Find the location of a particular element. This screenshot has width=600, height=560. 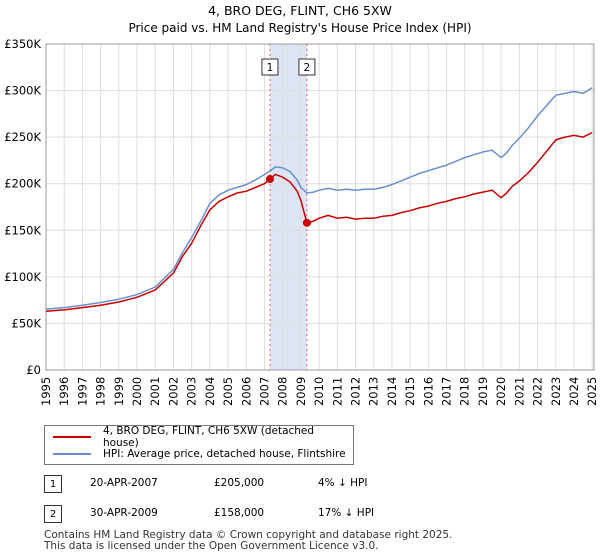

x-tick-label: 2006 is located at coordinates (246, 391).